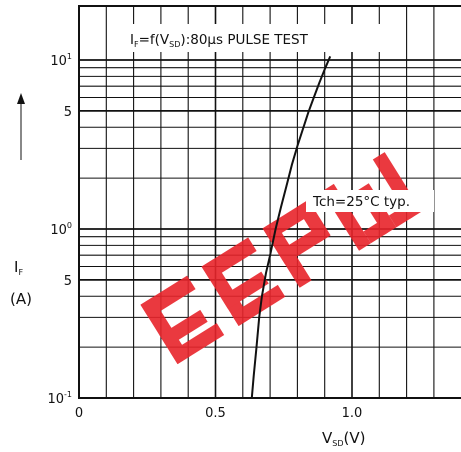 Image resolution: width=461 pixels, height=452 pixels. I want to click on y-tick-label: 10⁻¹, so click(59, 398).